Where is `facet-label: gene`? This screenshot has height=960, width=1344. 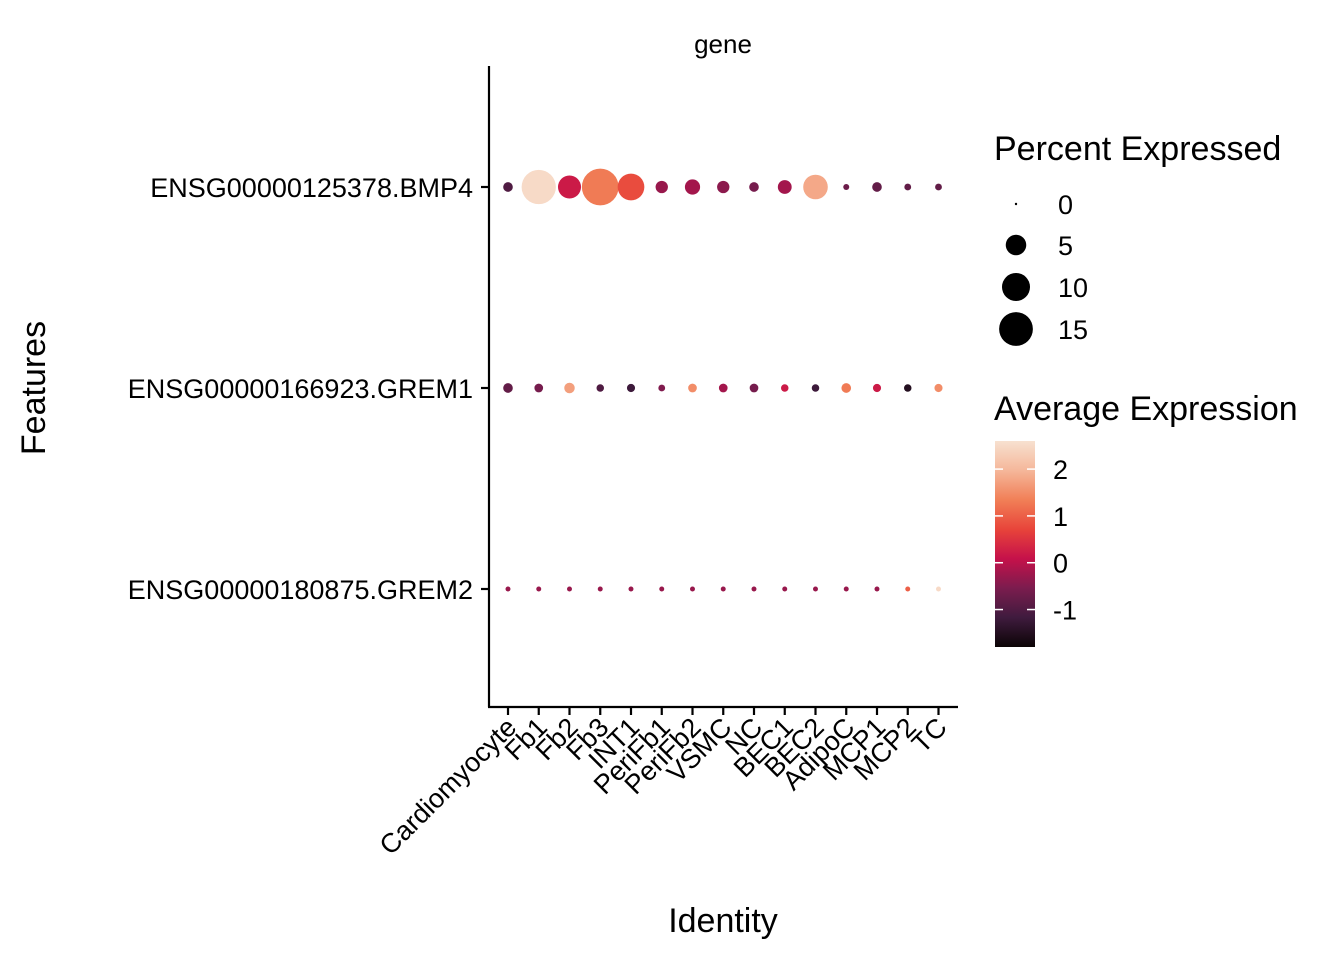
facet-label: gene is located at coordinates (723, 44).